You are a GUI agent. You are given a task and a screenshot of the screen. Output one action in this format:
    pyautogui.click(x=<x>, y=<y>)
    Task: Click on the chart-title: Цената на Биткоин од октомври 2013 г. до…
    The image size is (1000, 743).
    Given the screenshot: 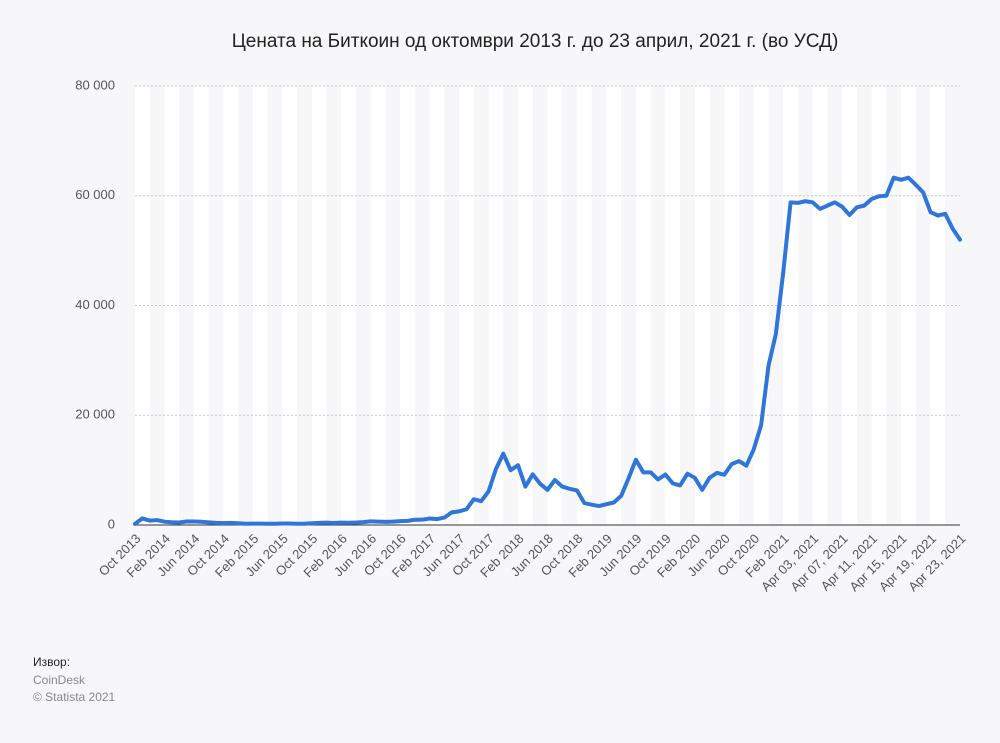 What is the action you would take?
    pyautogui.click(x=535, y=41)
    